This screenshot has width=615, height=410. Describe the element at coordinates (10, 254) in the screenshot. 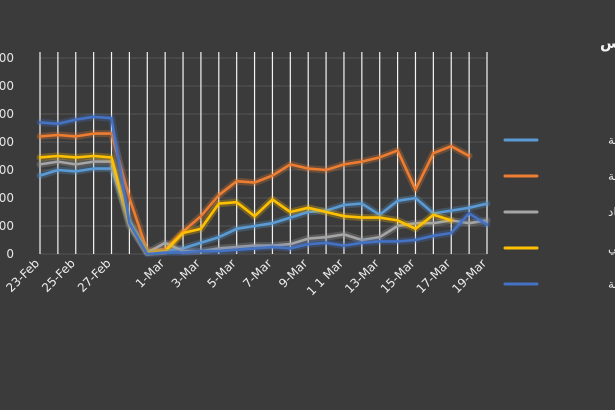

I see `y-tick-label: 0` at that location.